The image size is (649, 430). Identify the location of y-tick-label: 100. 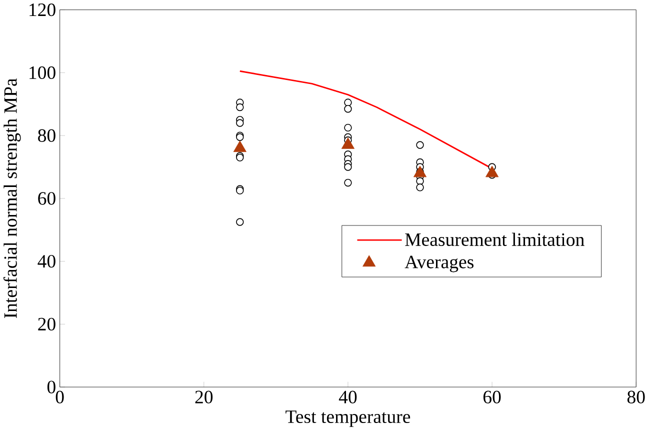
(43, 72).